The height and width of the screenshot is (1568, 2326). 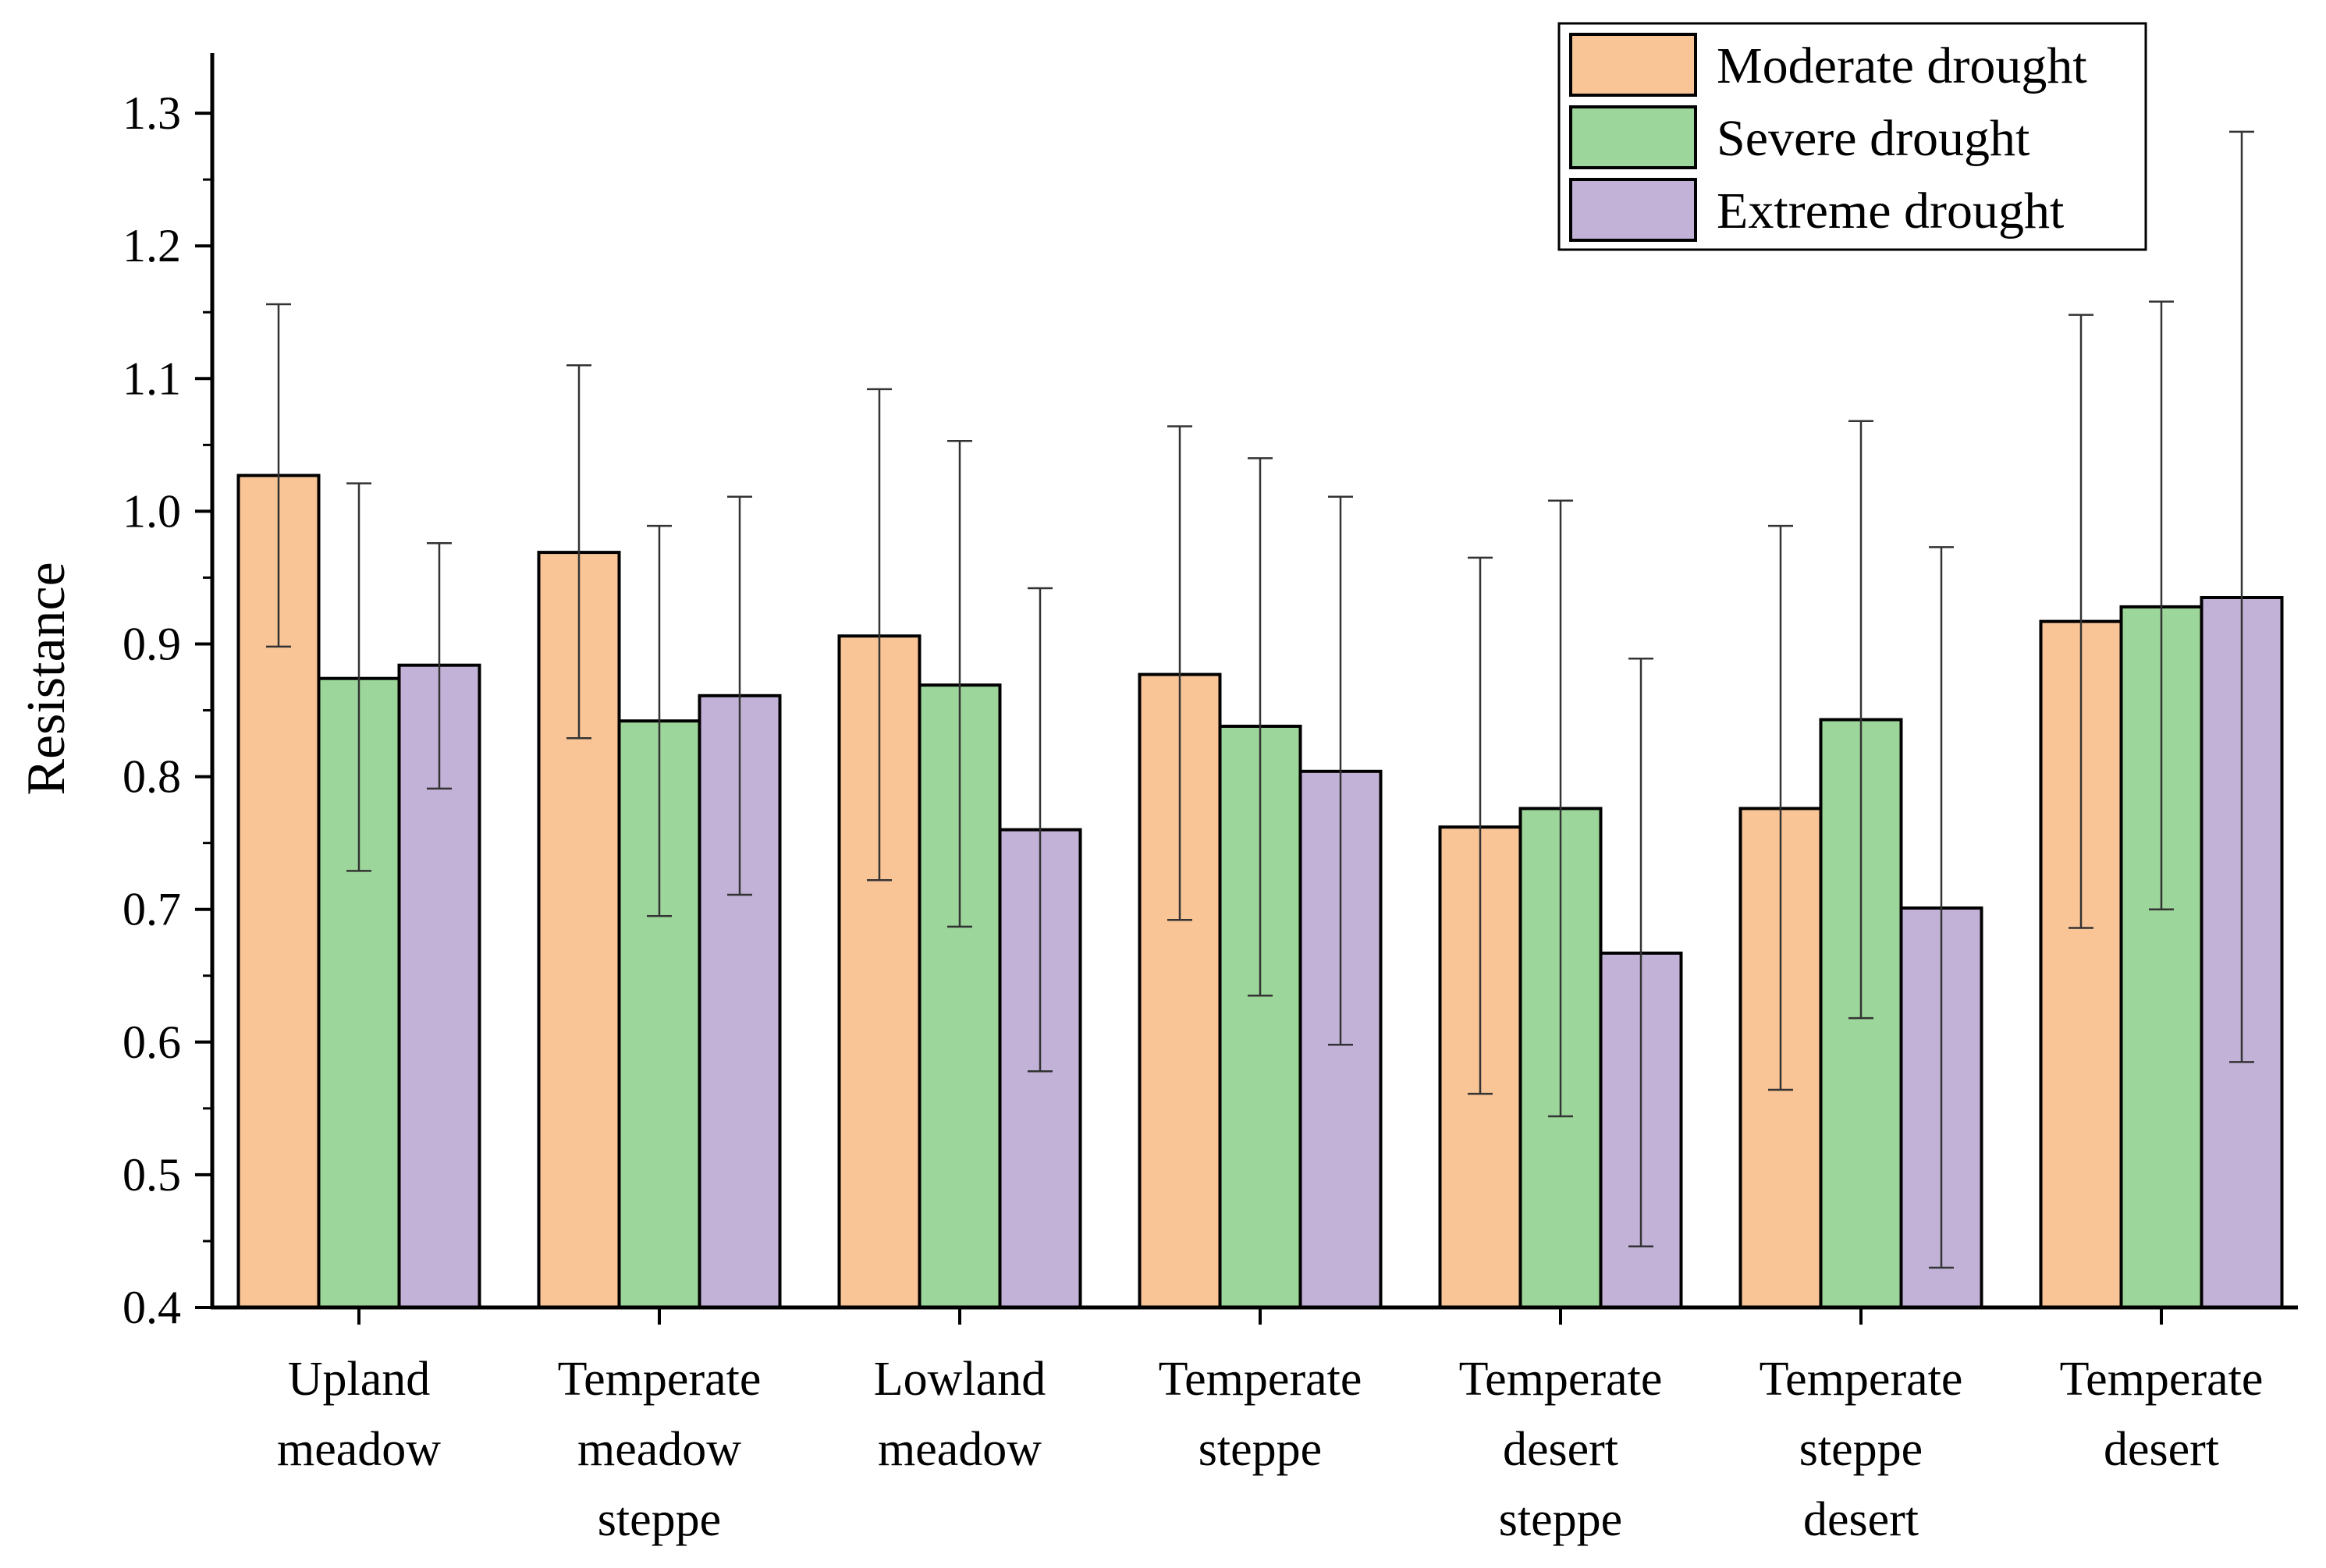 What do you see at coordinates (960, 1379) in the screenshot?
I see `category-label-3-line-1: Lowland` at bounding box center [960, 1379].